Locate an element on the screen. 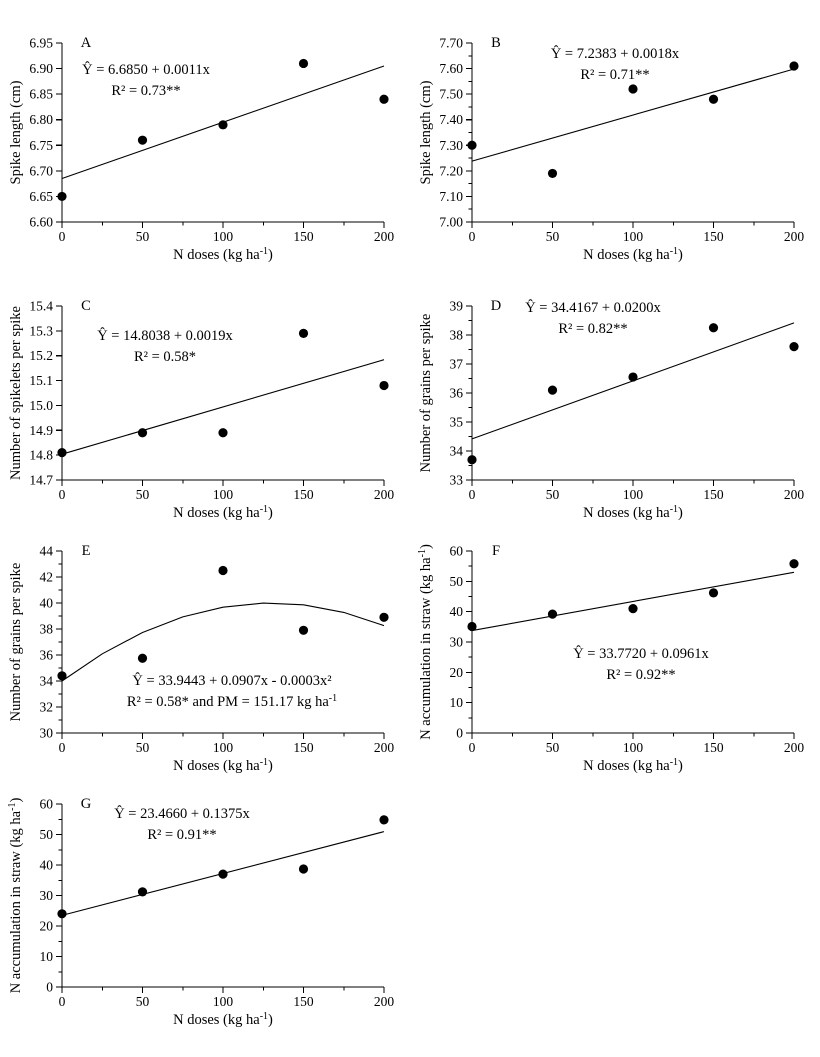 Image resolution: width=820 pixels, height=1057 pixels. y-tick-label: 15.4 is located at coordinates (41, 306).